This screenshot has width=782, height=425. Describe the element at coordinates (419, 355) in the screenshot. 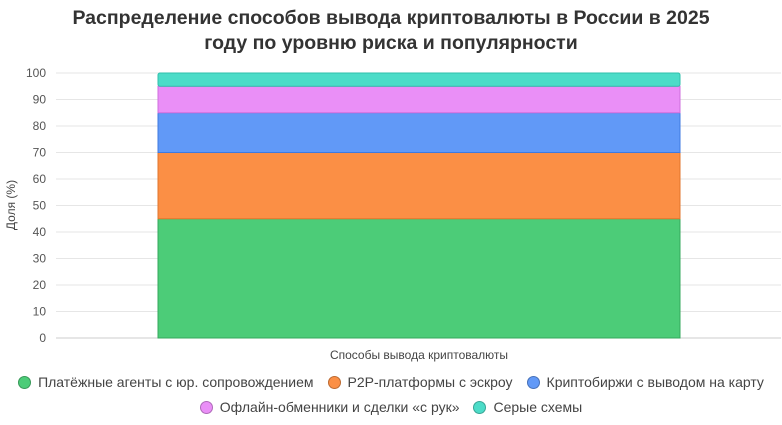

I see `x-axis-label: Способы вывода криптовалюты` at that location.